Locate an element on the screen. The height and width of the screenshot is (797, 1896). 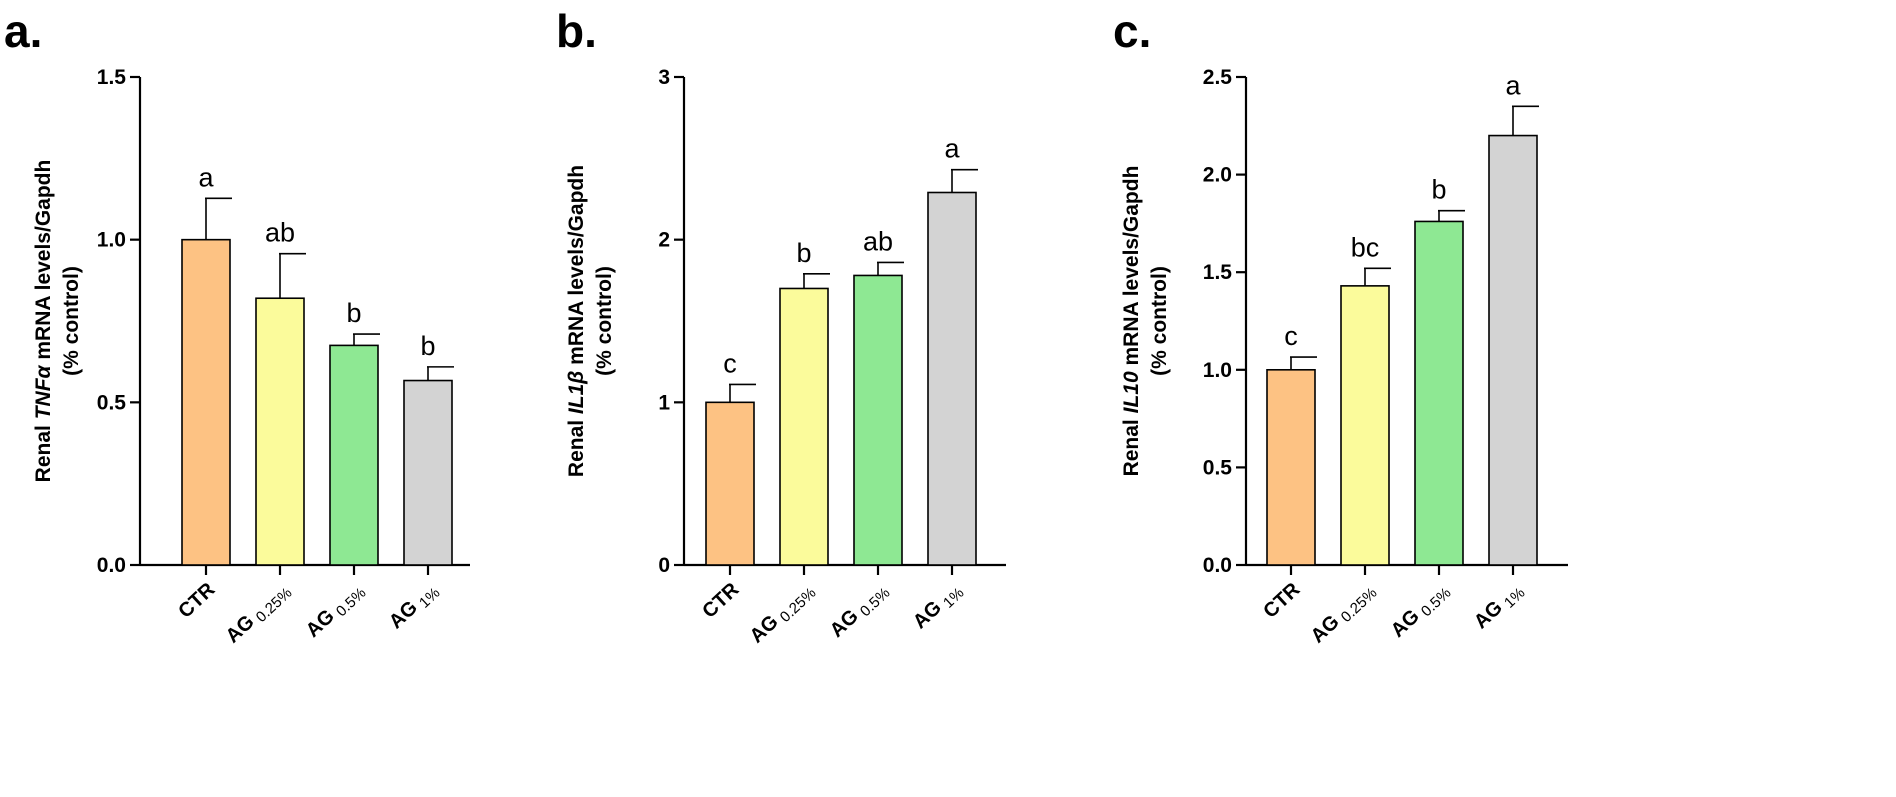
significance-label: bc is located at coordinates (1365, 247).